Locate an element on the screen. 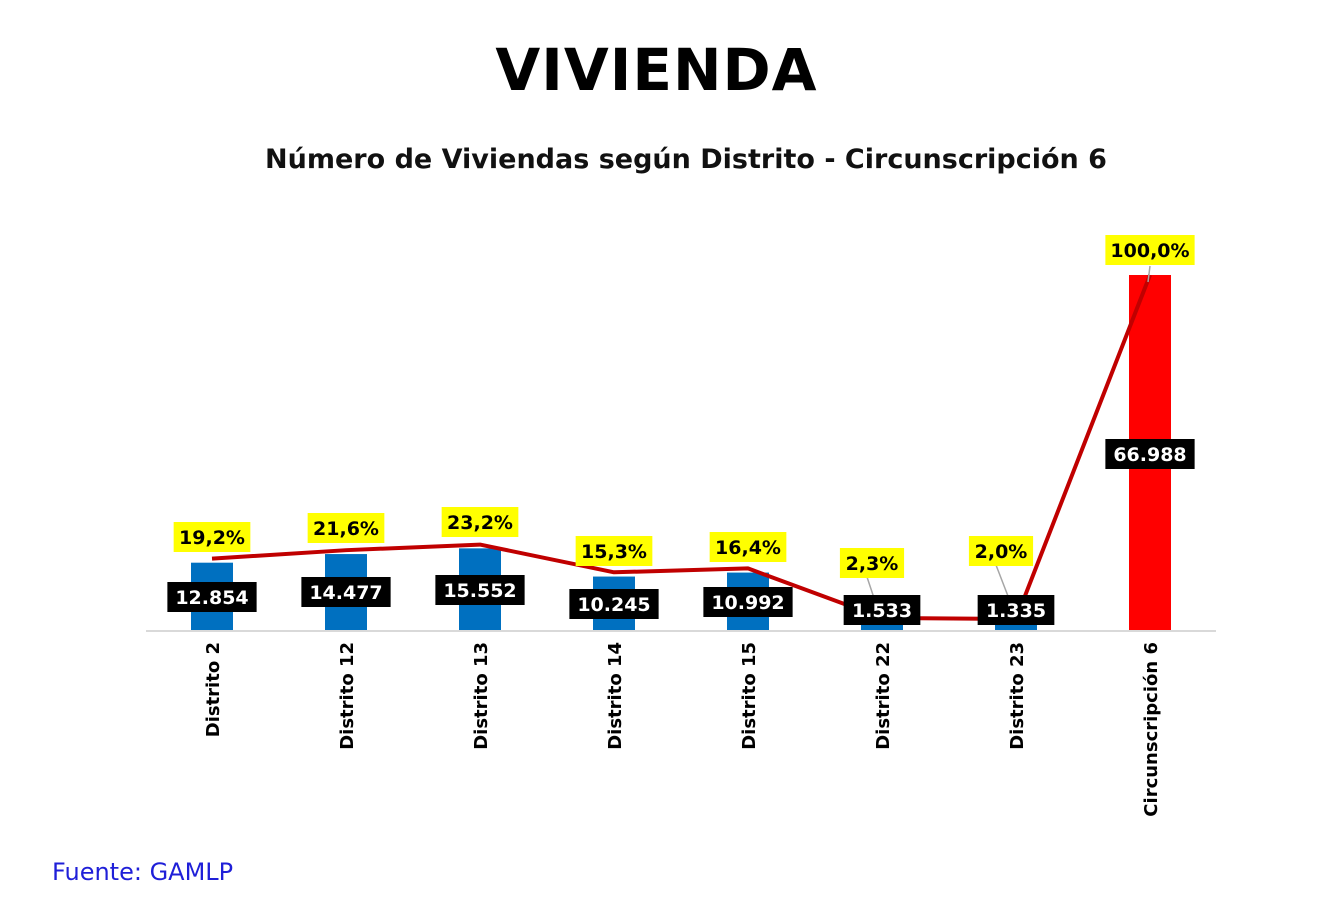 The width and height of the screenshot is (1323, 903). pct-label-7: 2,0% is located at coordinates (1001, 552).